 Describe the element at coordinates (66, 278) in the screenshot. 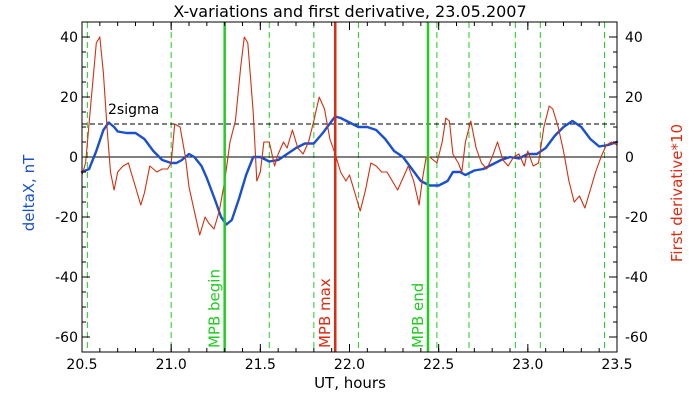

I see `y-tick-label-left: -40` at that location.